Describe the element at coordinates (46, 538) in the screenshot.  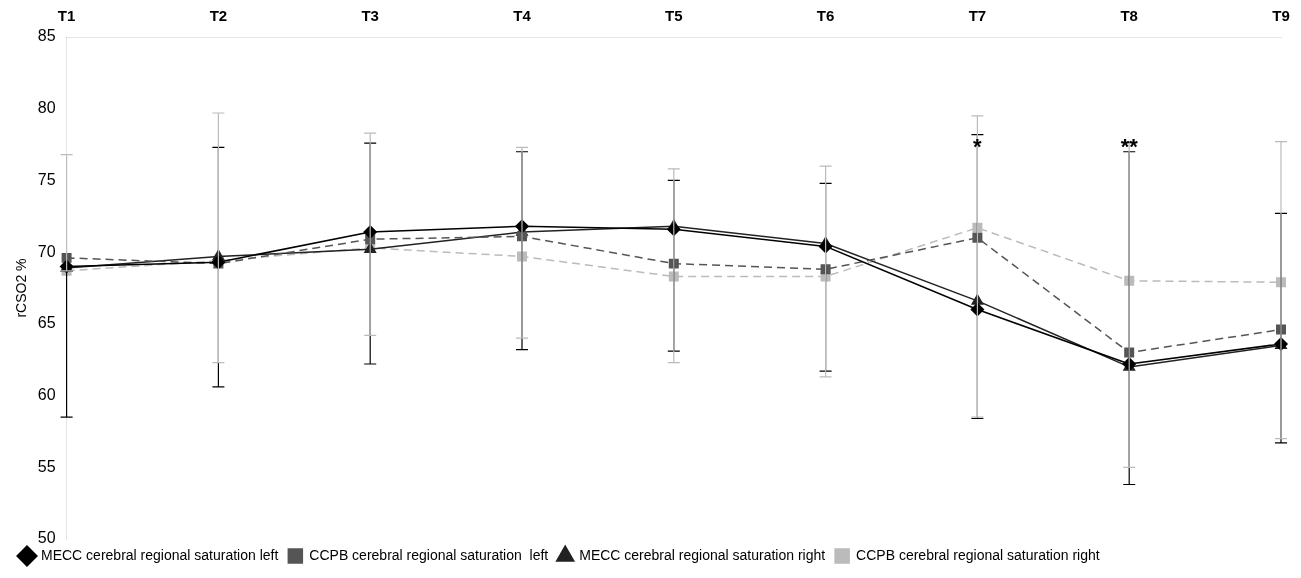
I see `y-tick-label: 50` at that location.